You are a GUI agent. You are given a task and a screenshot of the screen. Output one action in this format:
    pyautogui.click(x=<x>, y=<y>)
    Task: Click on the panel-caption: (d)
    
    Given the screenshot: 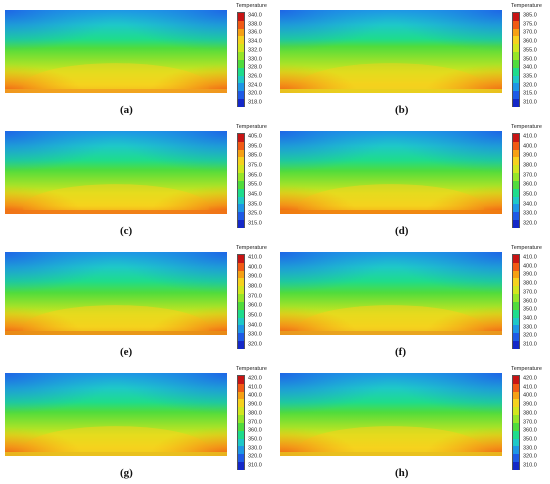 What is the action you would take?
    pyautogui.click(x=402, y=231)
    